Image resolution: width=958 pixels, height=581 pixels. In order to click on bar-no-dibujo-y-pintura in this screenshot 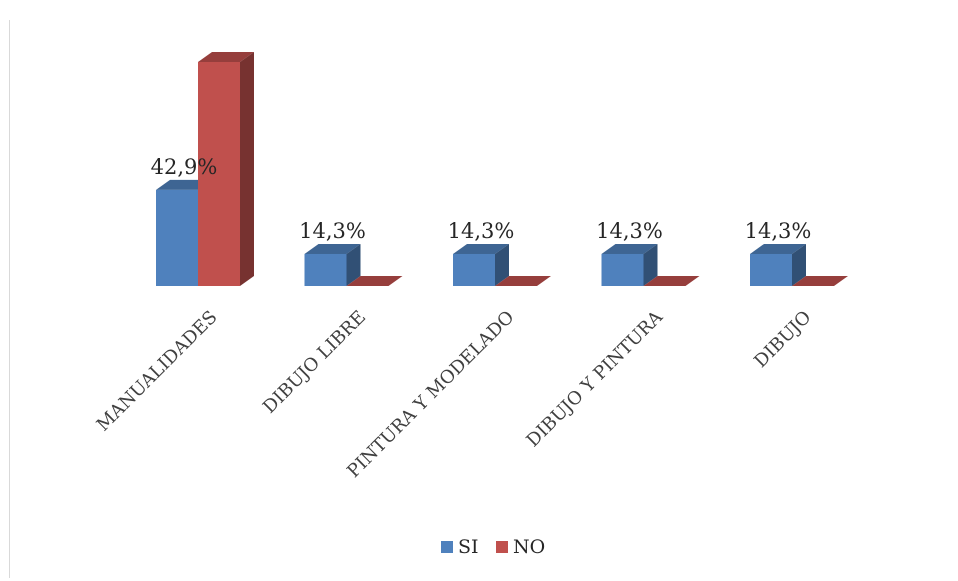, I will do `click(671, 281)`.